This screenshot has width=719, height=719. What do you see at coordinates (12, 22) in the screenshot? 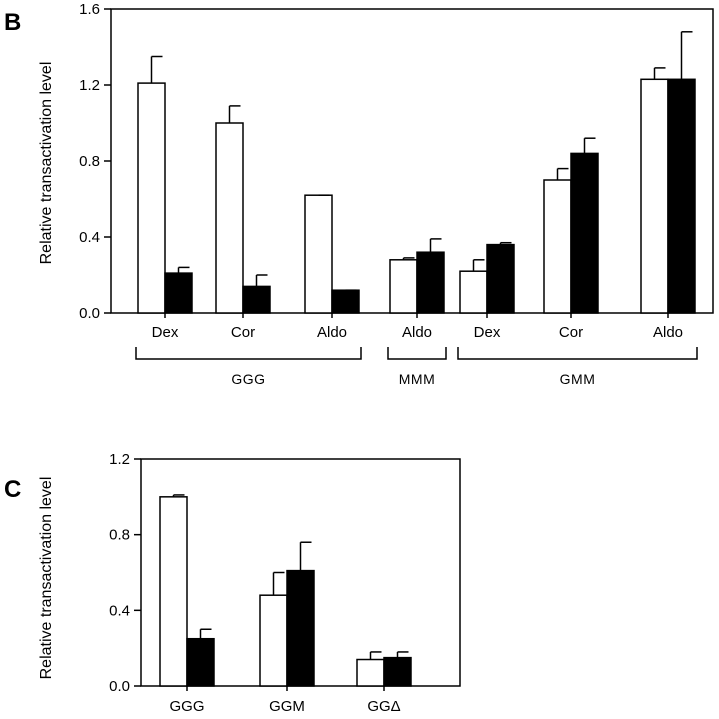
I see `panel-b-letter: B` at bounding box center [12, 22].